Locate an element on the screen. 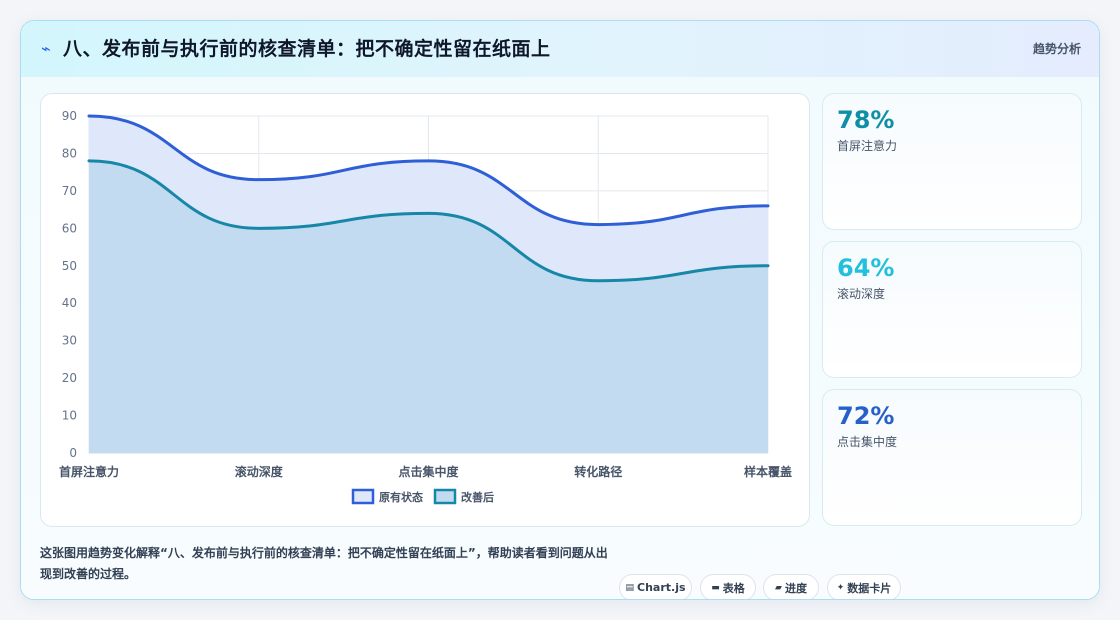  chip-progress: ▰ 进度 is located at coordinates (791, 586).